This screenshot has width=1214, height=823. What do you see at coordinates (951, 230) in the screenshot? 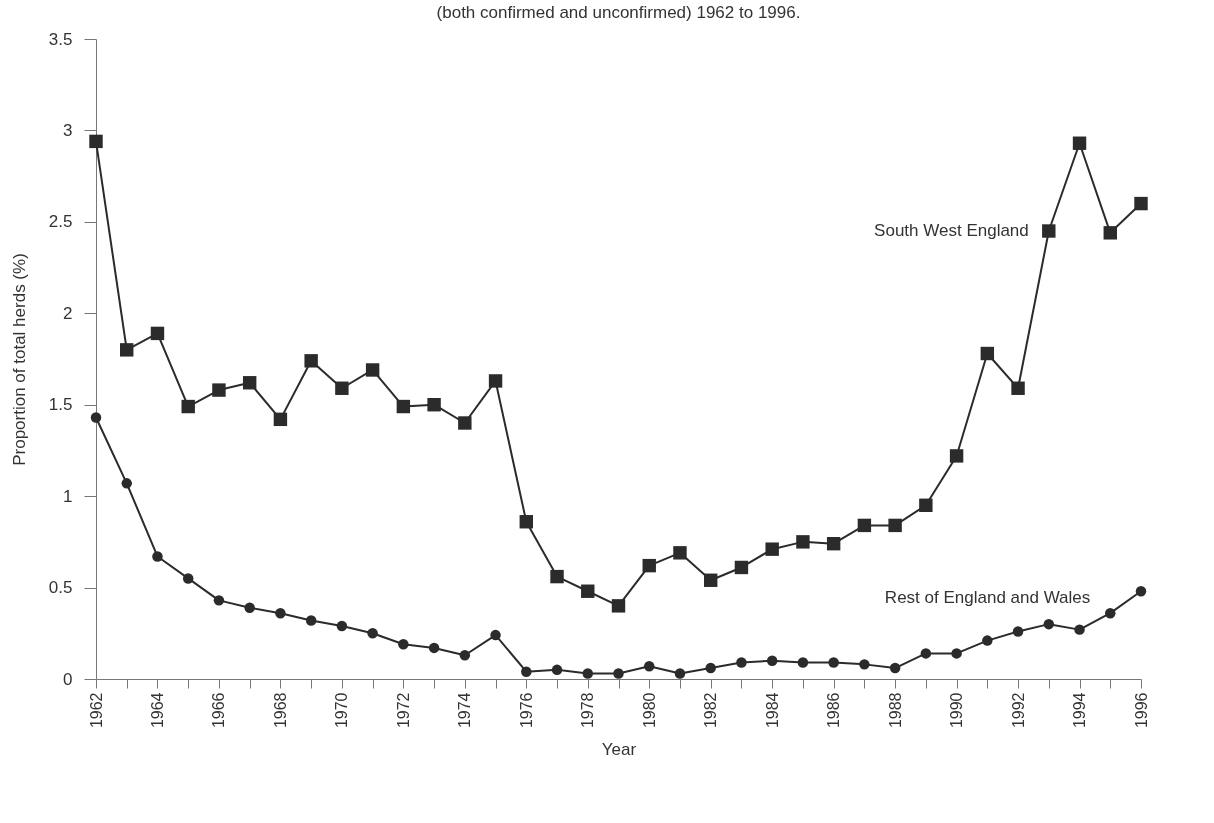
I see `series-label: South West England` at bounding box center [951, 230].